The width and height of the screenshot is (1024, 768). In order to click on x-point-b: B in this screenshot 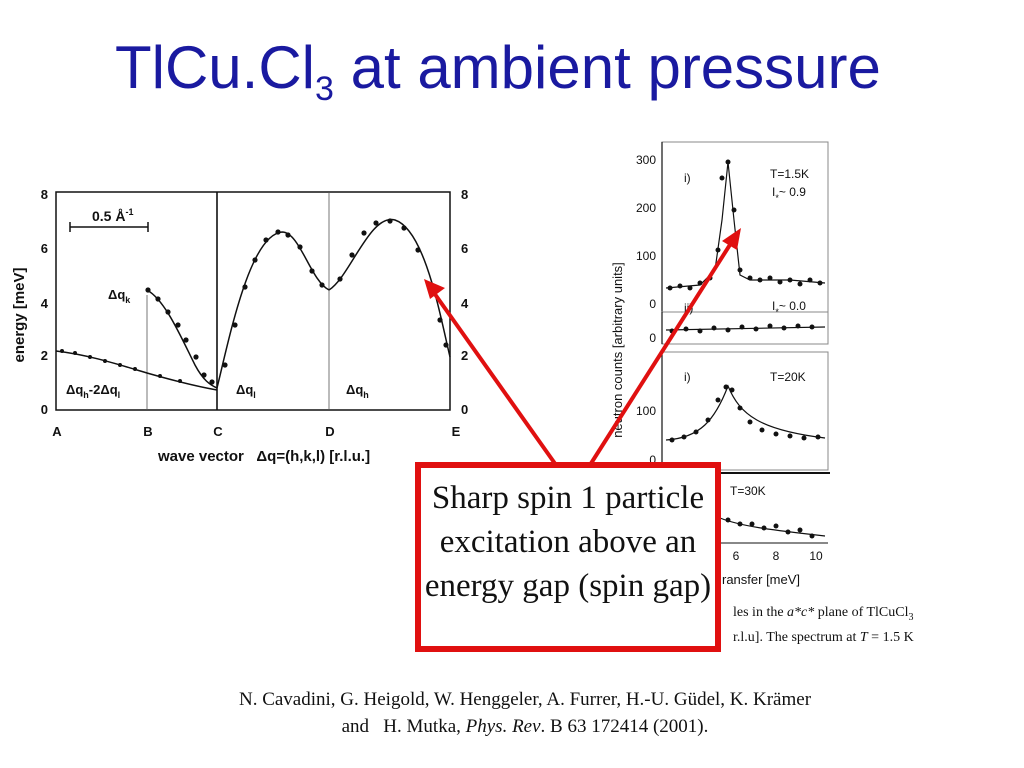, I will do `click(147, 431)`.